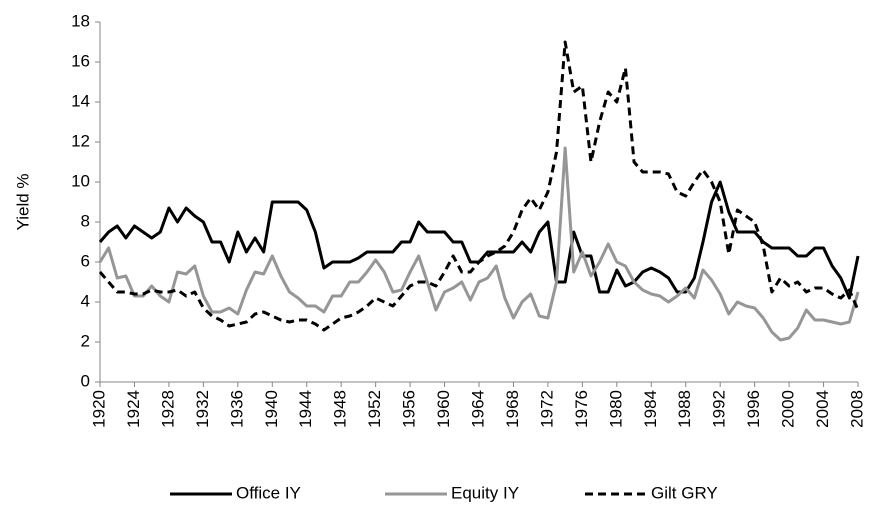 The width and height of the screenshot is (869, 509). Describe the element at coordinates (85, 300) in the screenshot. I see `y-tick-label: 4` at that location.